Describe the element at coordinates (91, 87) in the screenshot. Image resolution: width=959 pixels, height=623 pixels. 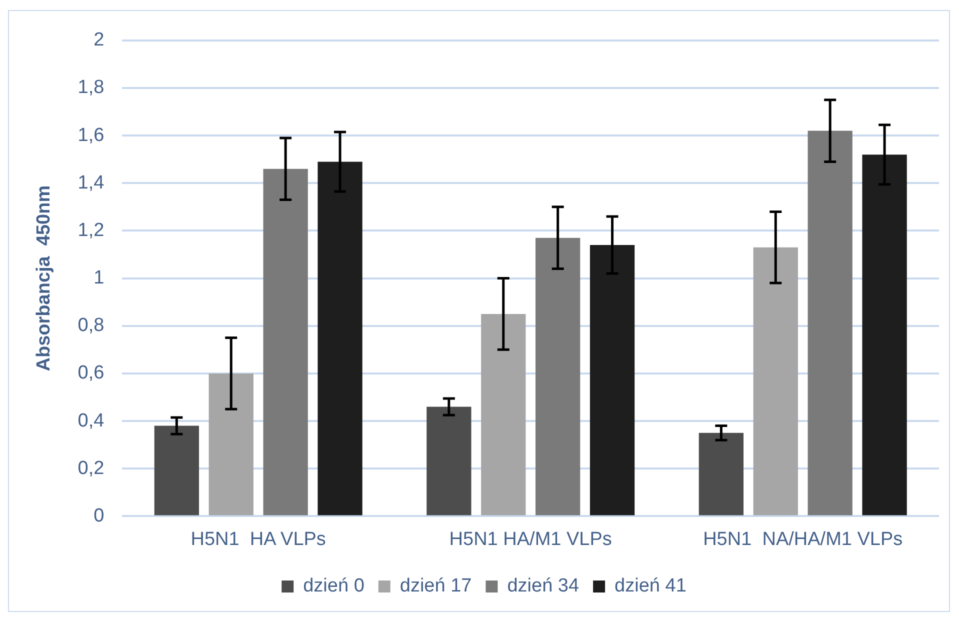
I see `y-tick-label: 1,8` at that location.